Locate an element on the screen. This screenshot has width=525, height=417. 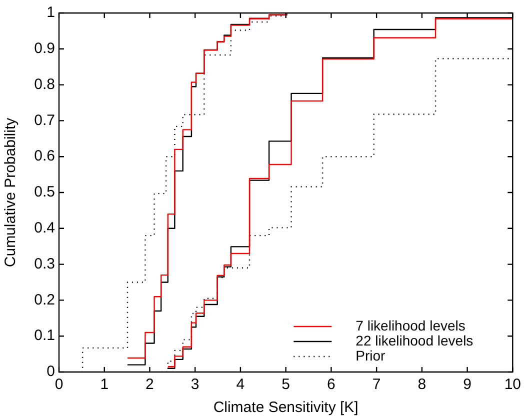
legend-label: Prior is located at coordinates (371, 355).